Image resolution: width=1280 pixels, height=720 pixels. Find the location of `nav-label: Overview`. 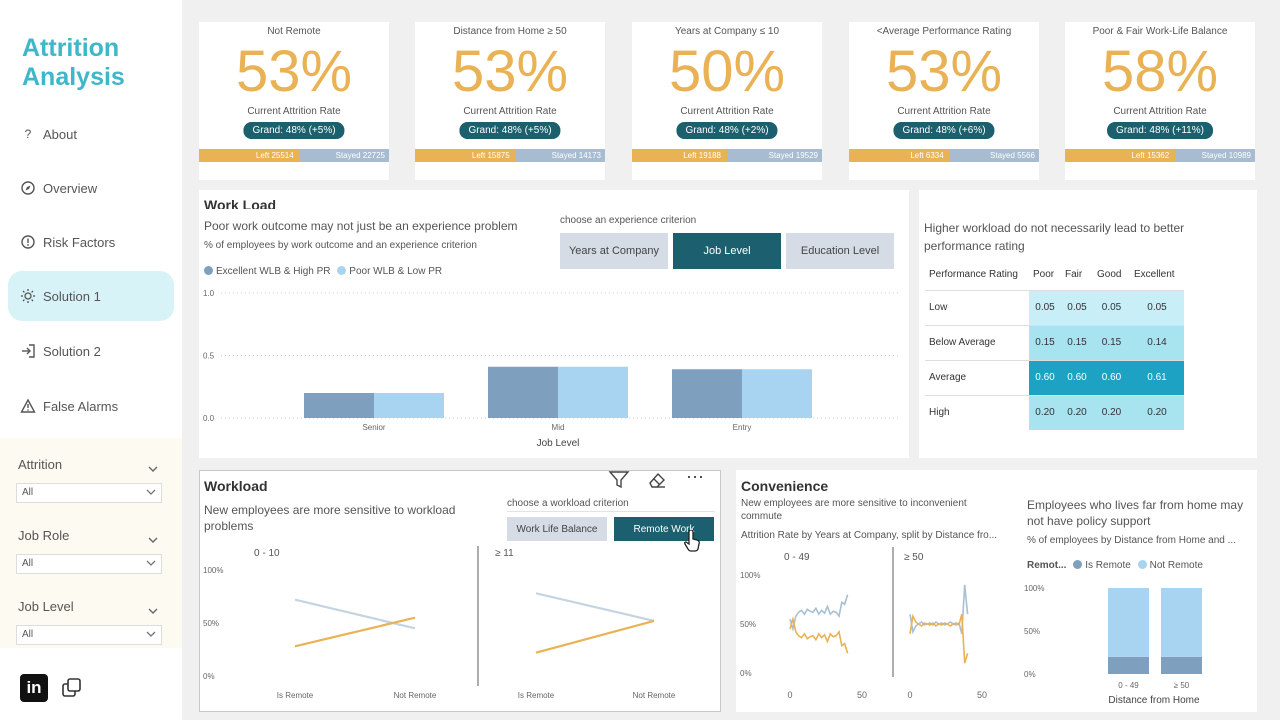

nav-label: Overview is located at coordinates (70, 188).